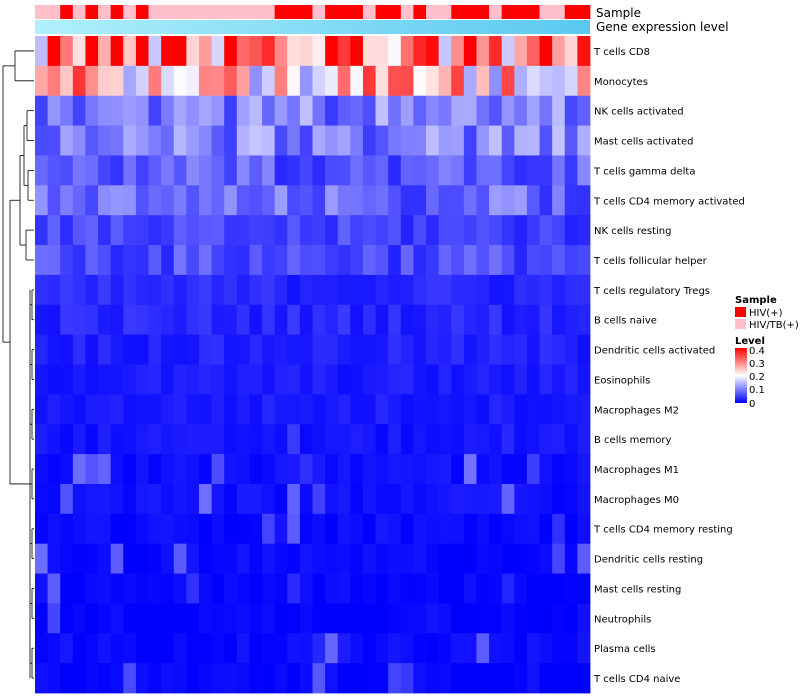 The image size is (800, 700). I want to click on level-tick-1: 0.3, so click(757, 364).